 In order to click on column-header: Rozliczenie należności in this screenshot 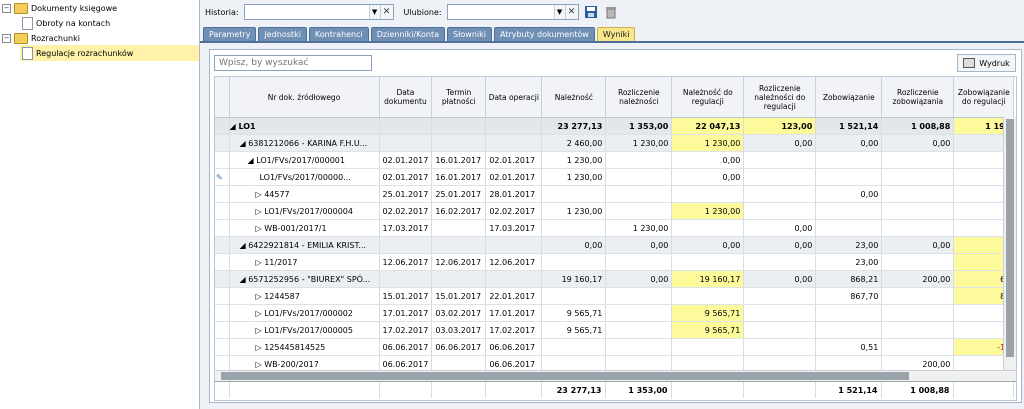, I will do `click(639, 97)`.